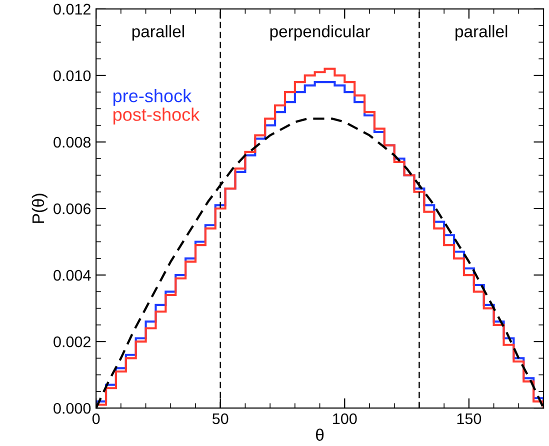 This screenshot has width=549, height=446. I want to click on text: post-shock, so click(156, 116).